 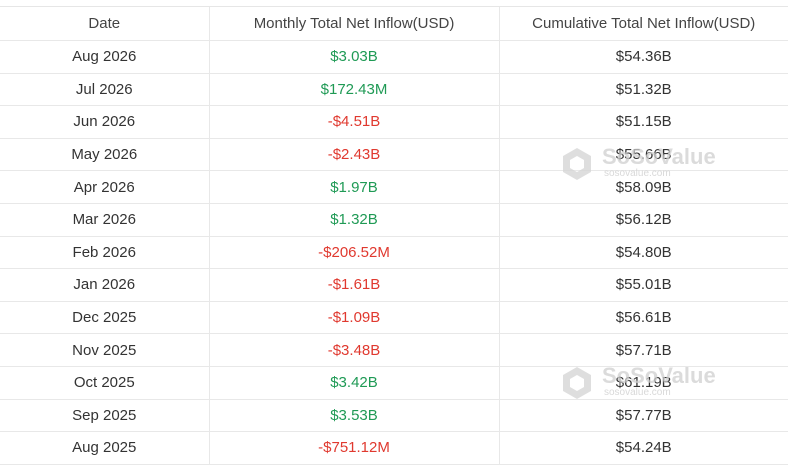 I want to click on cumulative-inflow-cell: $57.71B, so click(x=643, y=350).